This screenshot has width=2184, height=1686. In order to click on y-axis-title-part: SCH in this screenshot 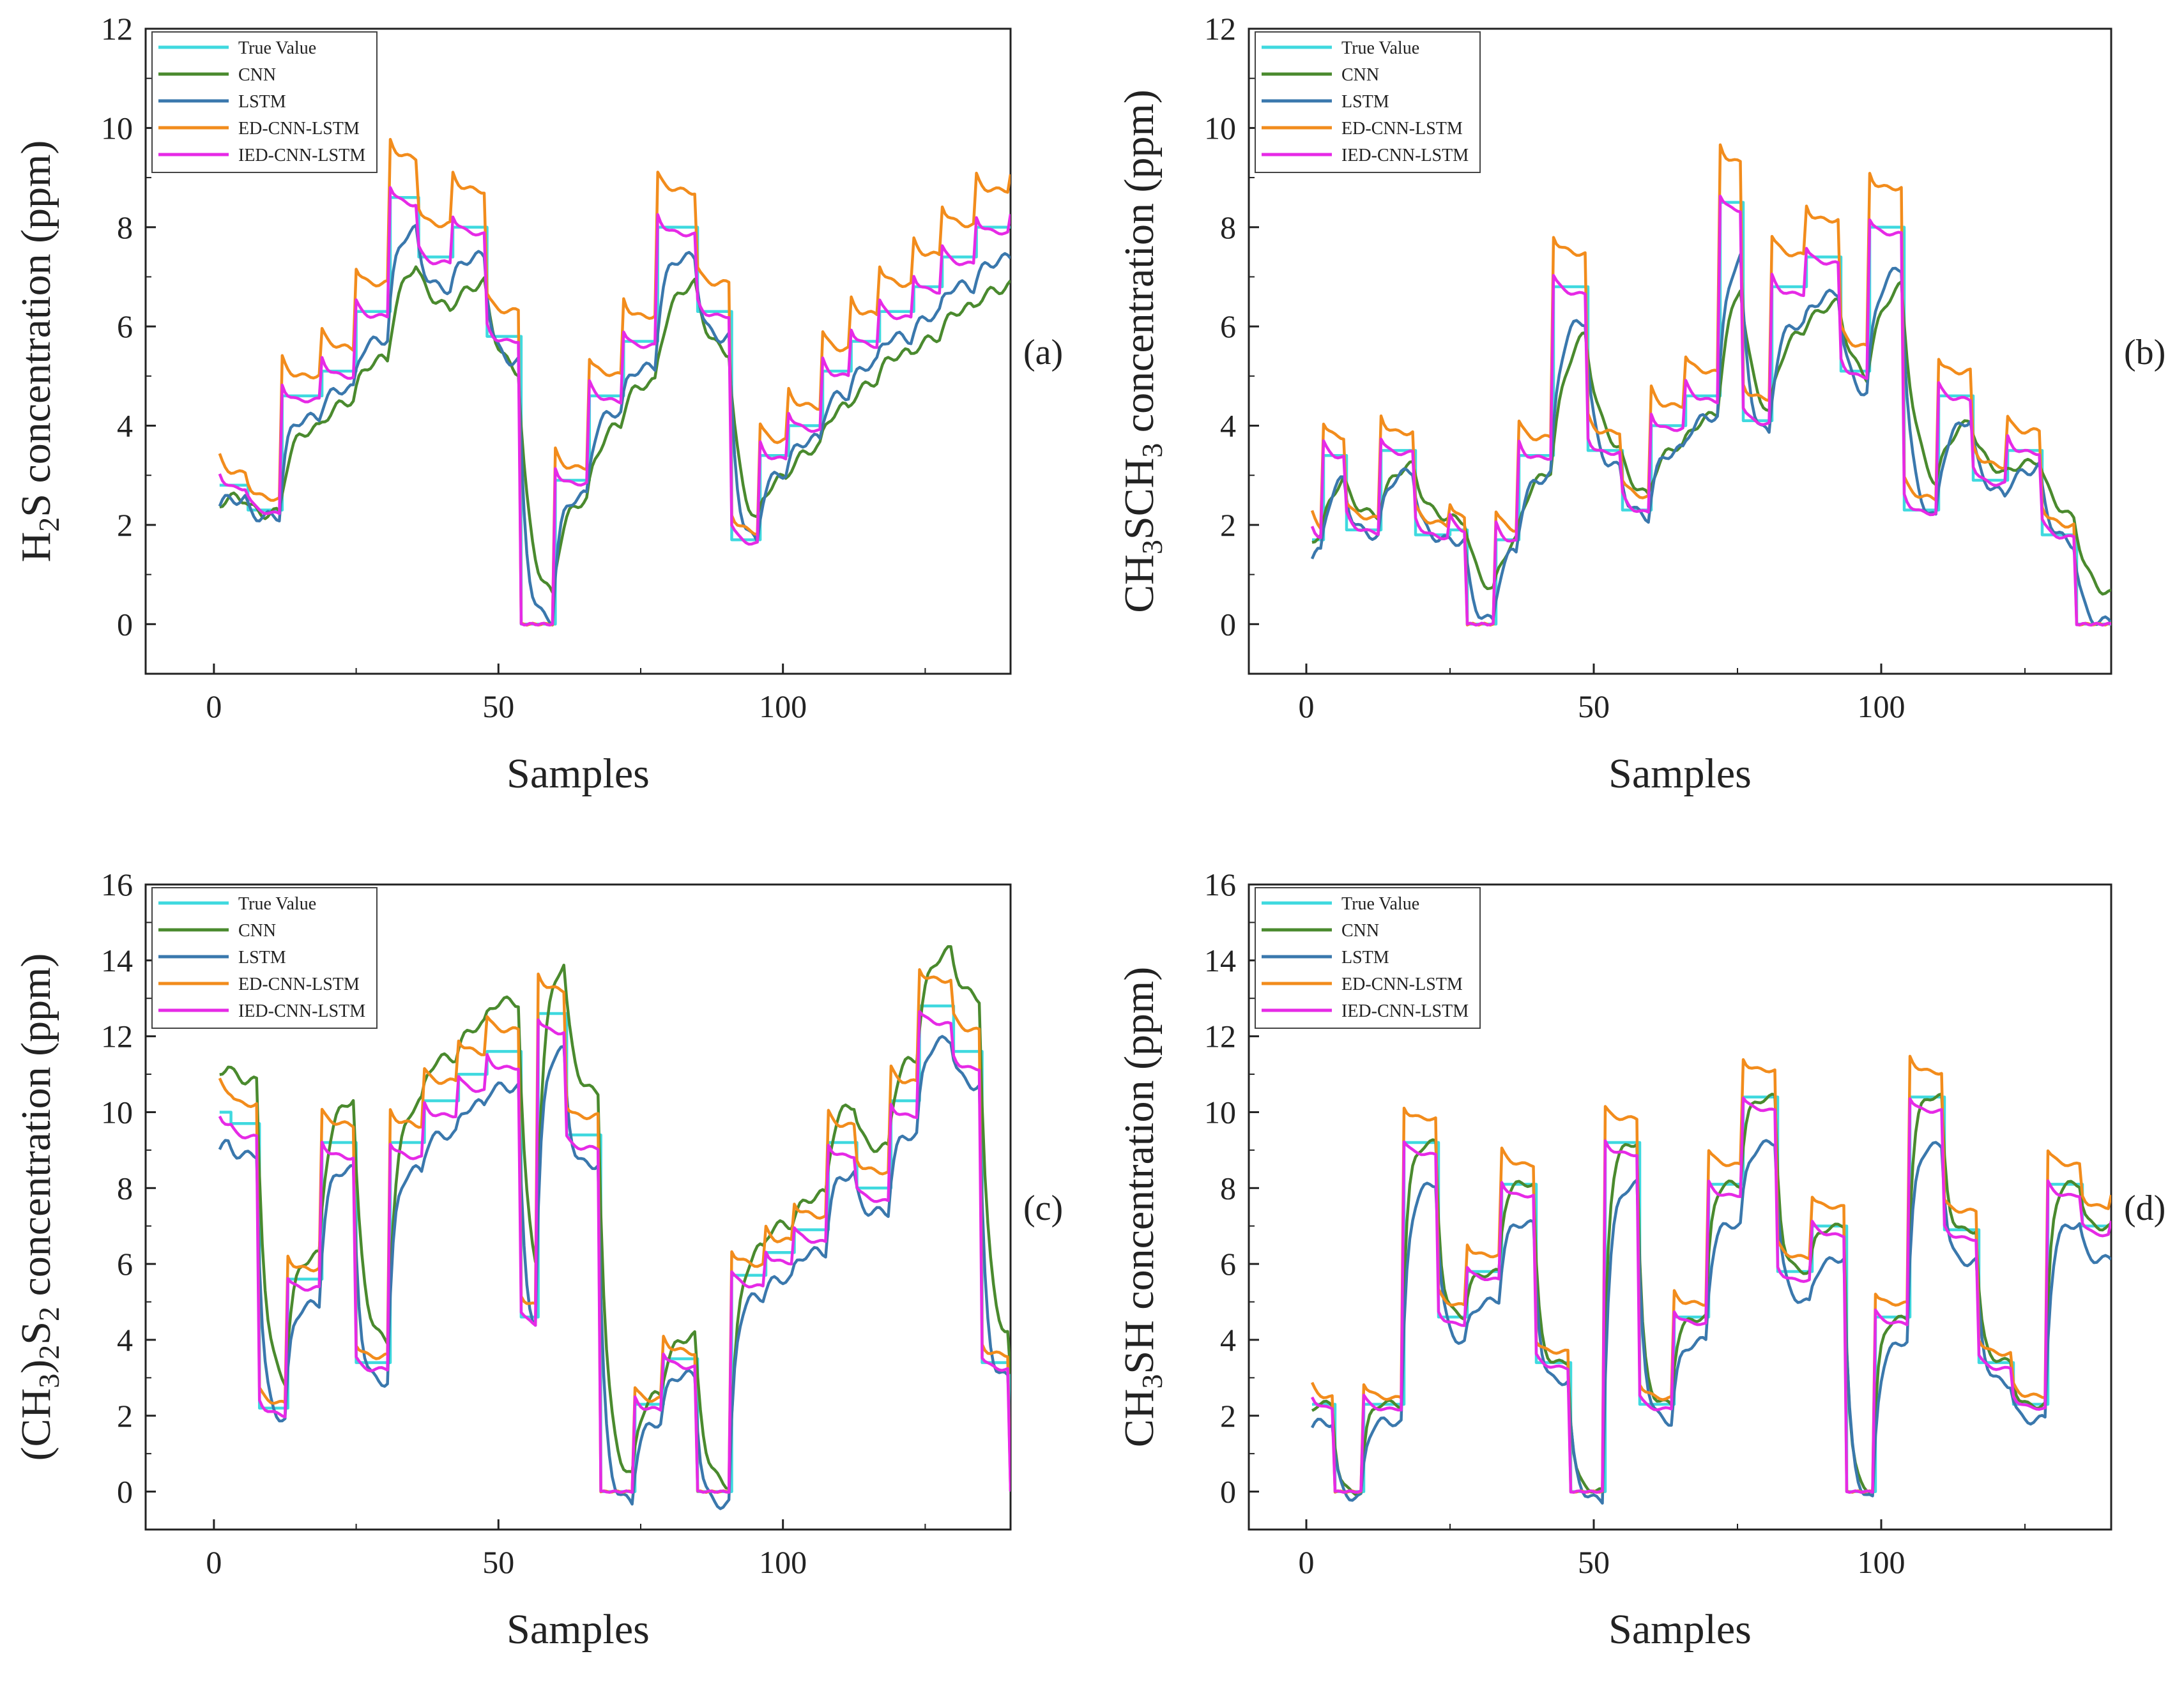, I will do `click(1139, 499)`.